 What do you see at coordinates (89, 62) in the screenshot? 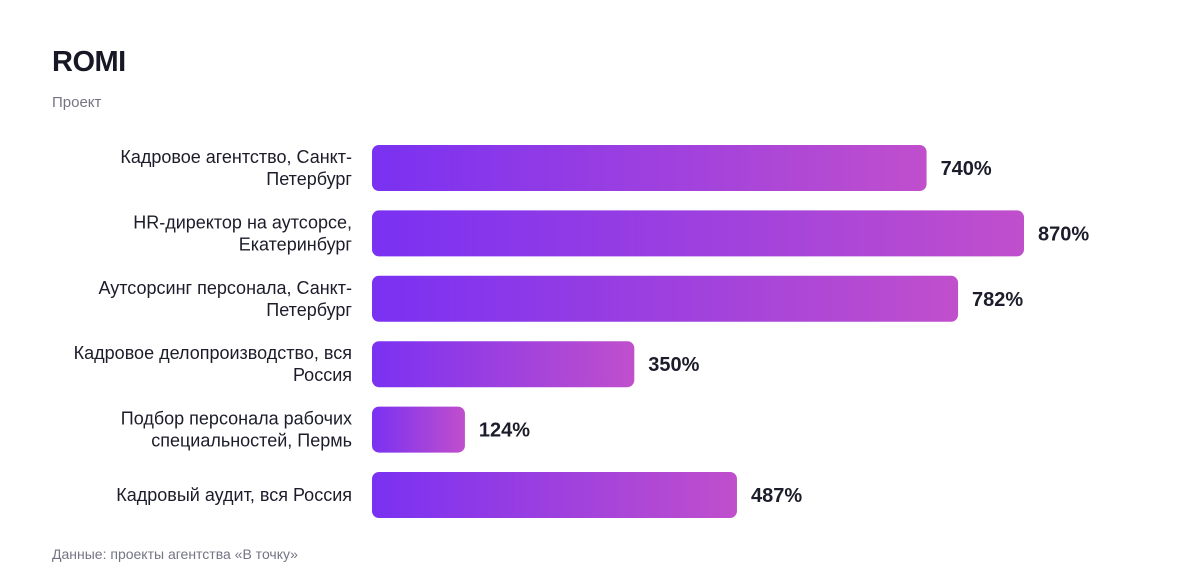
I see `chart-title: ROMI` at bounding box center [89, 62].